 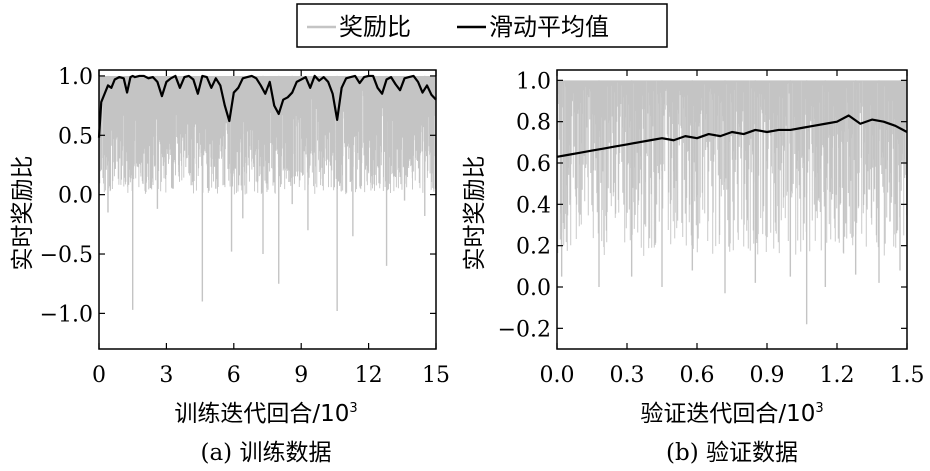 I want to click on panel-b-ytick-label: 0.8, so click(x=533, y=123).